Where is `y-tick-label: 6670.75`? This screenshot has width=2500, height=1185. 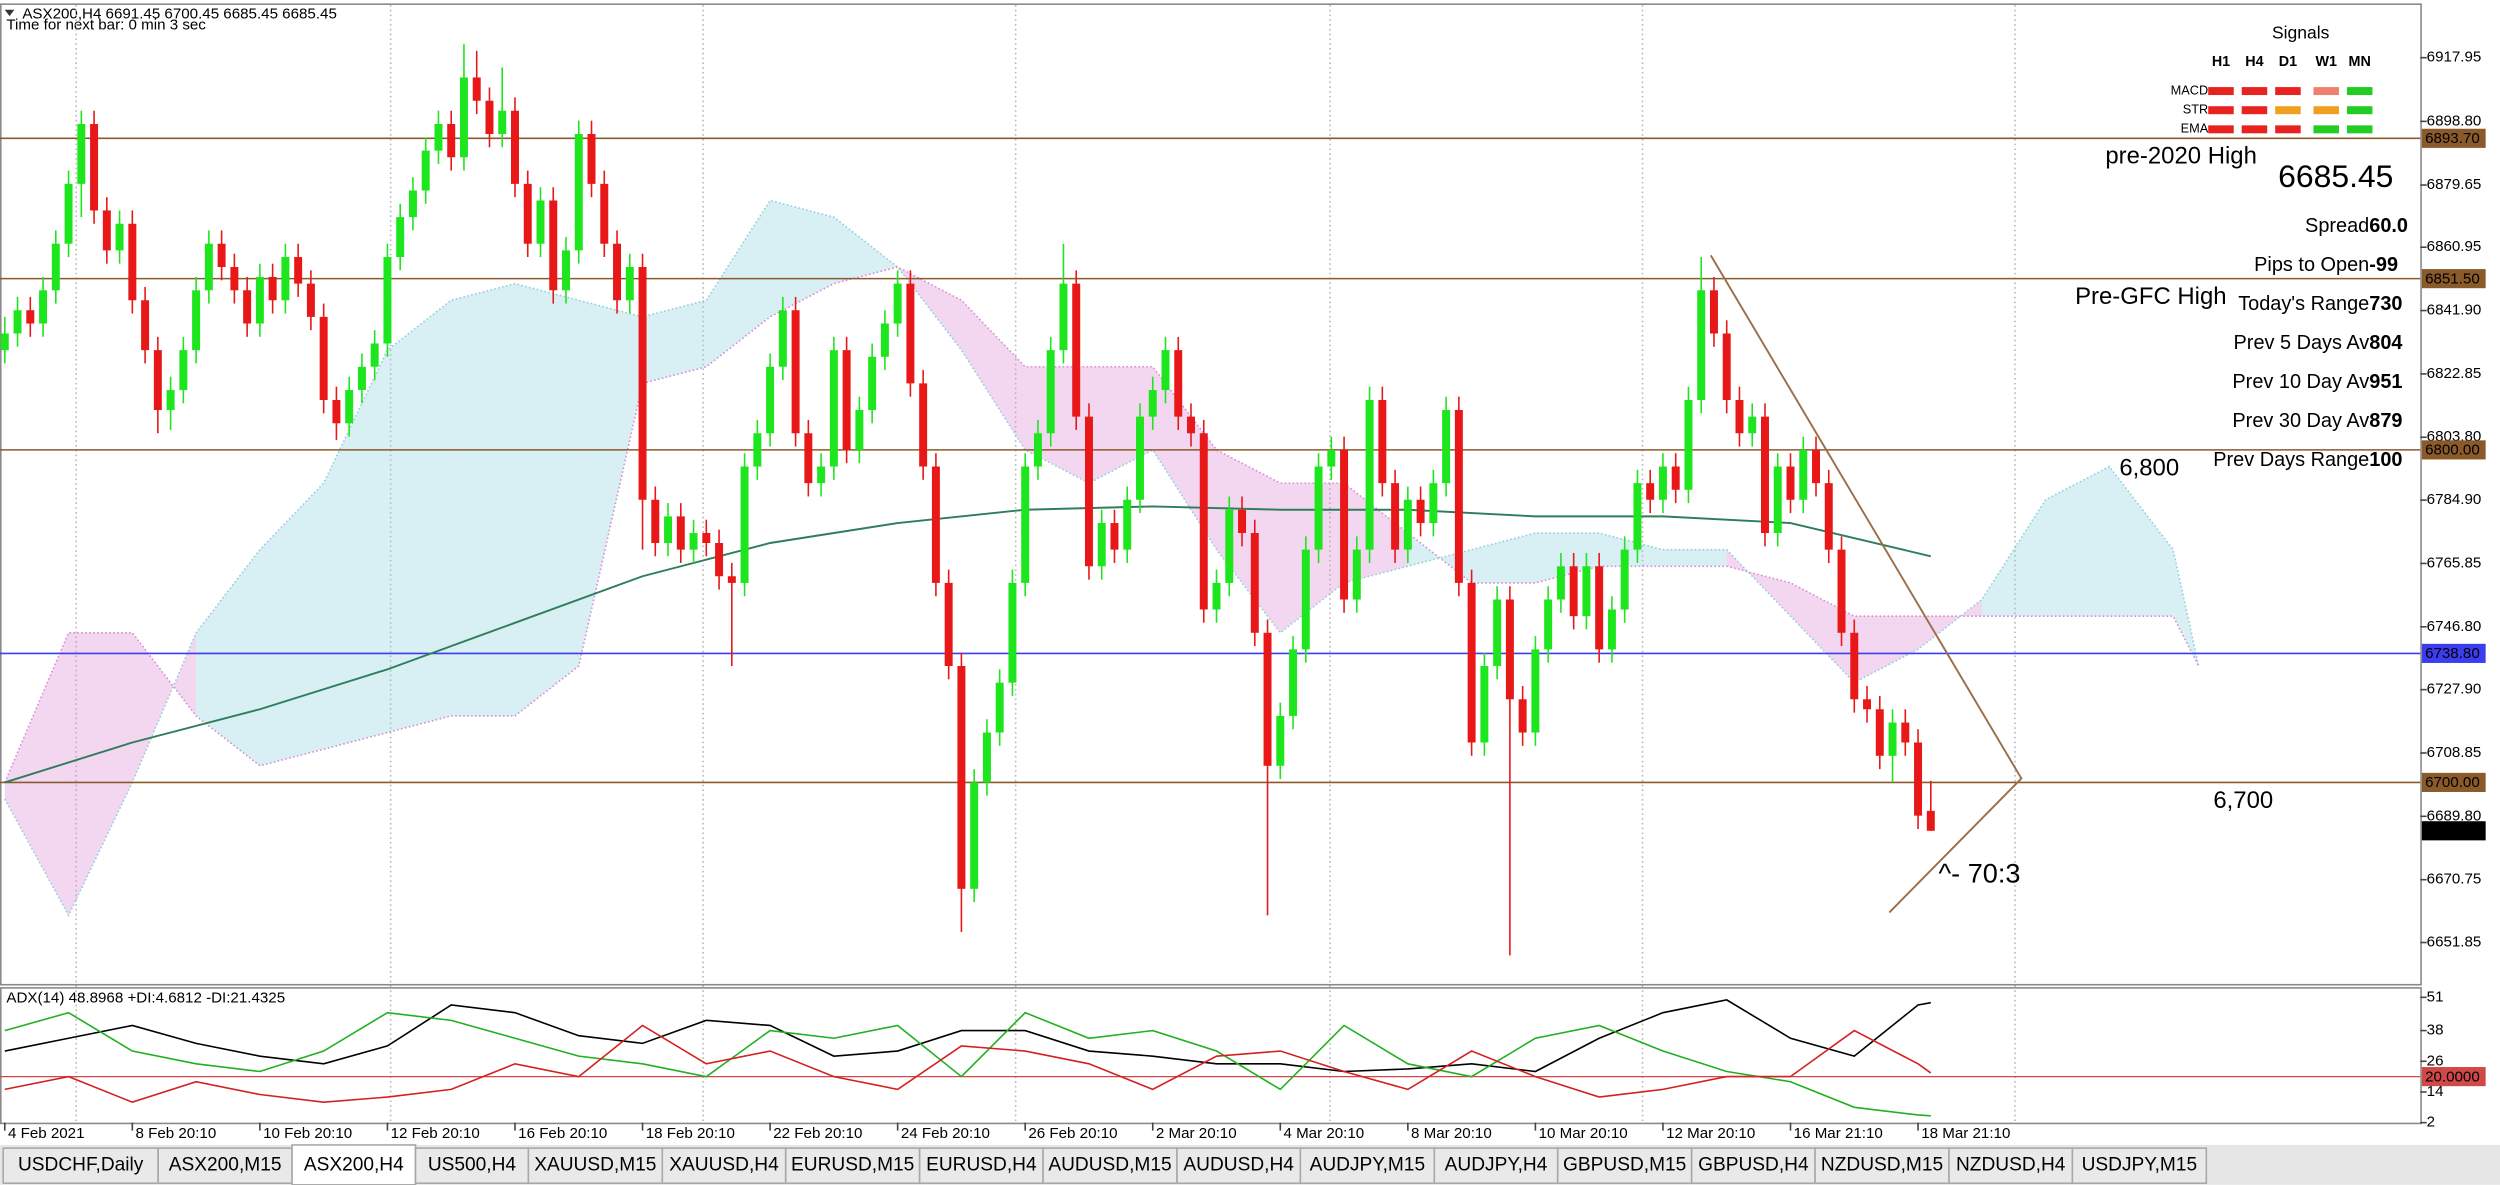 y-tick-label: 6670.75 is located at coordinates (2454, 879).